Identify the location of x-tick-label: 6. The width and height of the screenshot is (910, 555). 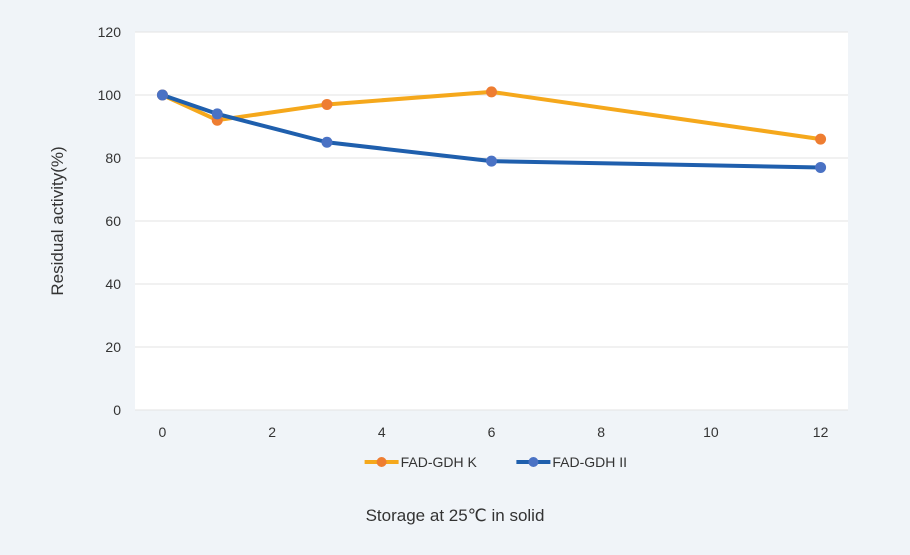
(492, 432).